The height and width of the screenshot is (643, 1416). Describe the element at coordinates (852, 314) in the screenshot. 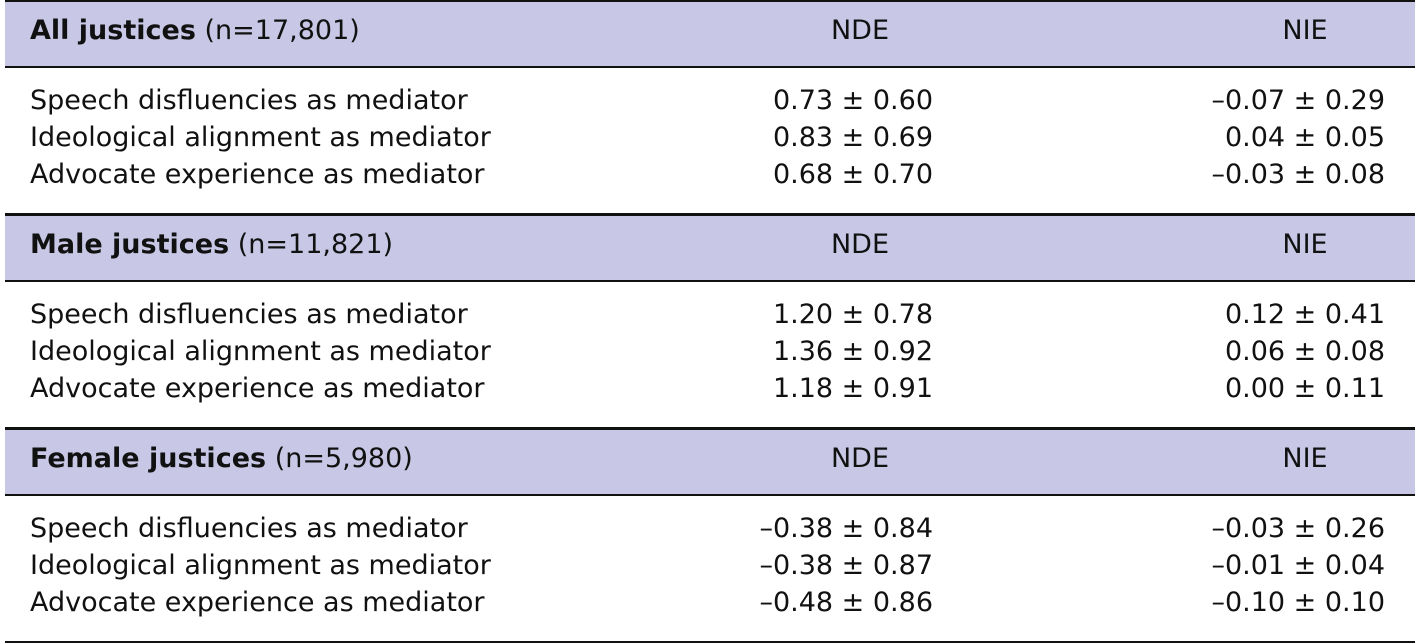

I see `nde-value: 1.20 ± 0.78` at that location.